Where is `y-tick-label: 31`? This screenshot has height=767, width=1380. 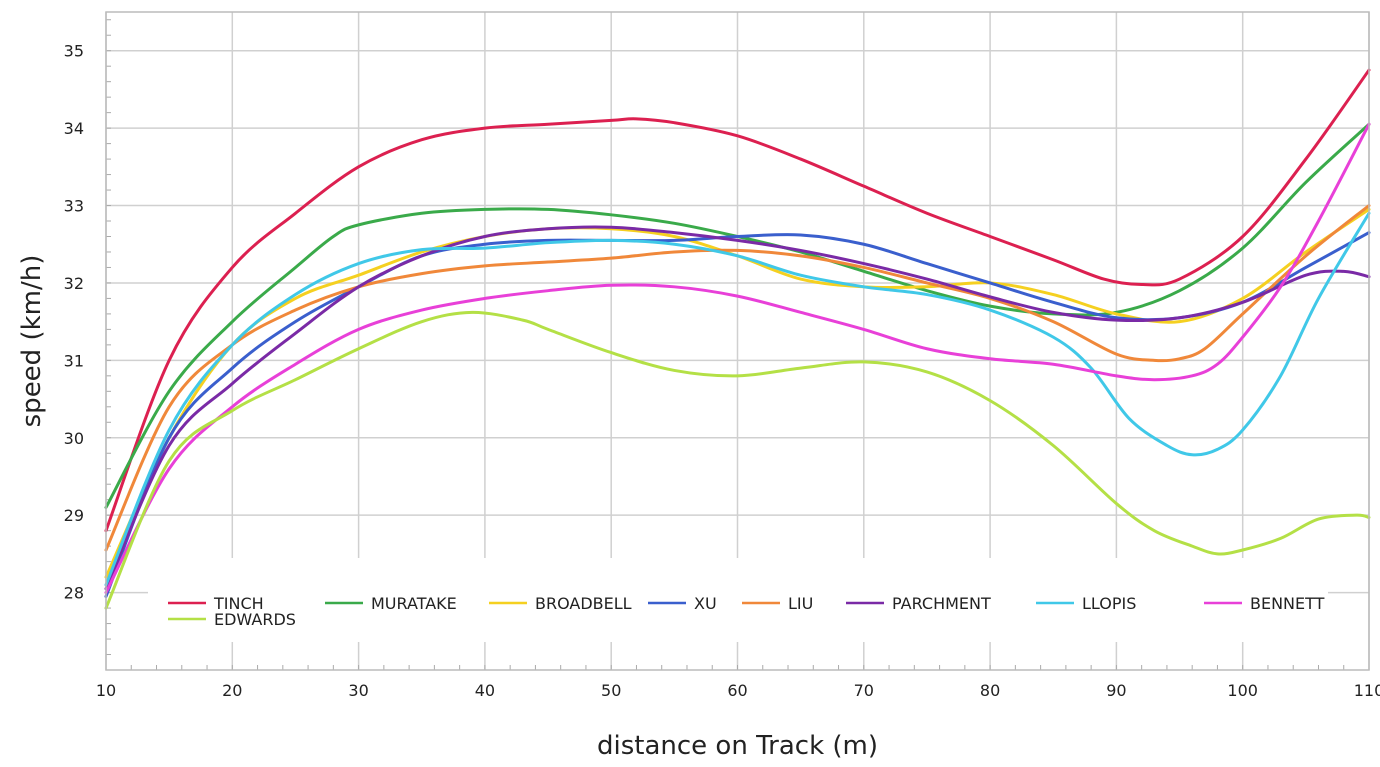
y-tick-label: 31 is located at coordinates (74, 360).